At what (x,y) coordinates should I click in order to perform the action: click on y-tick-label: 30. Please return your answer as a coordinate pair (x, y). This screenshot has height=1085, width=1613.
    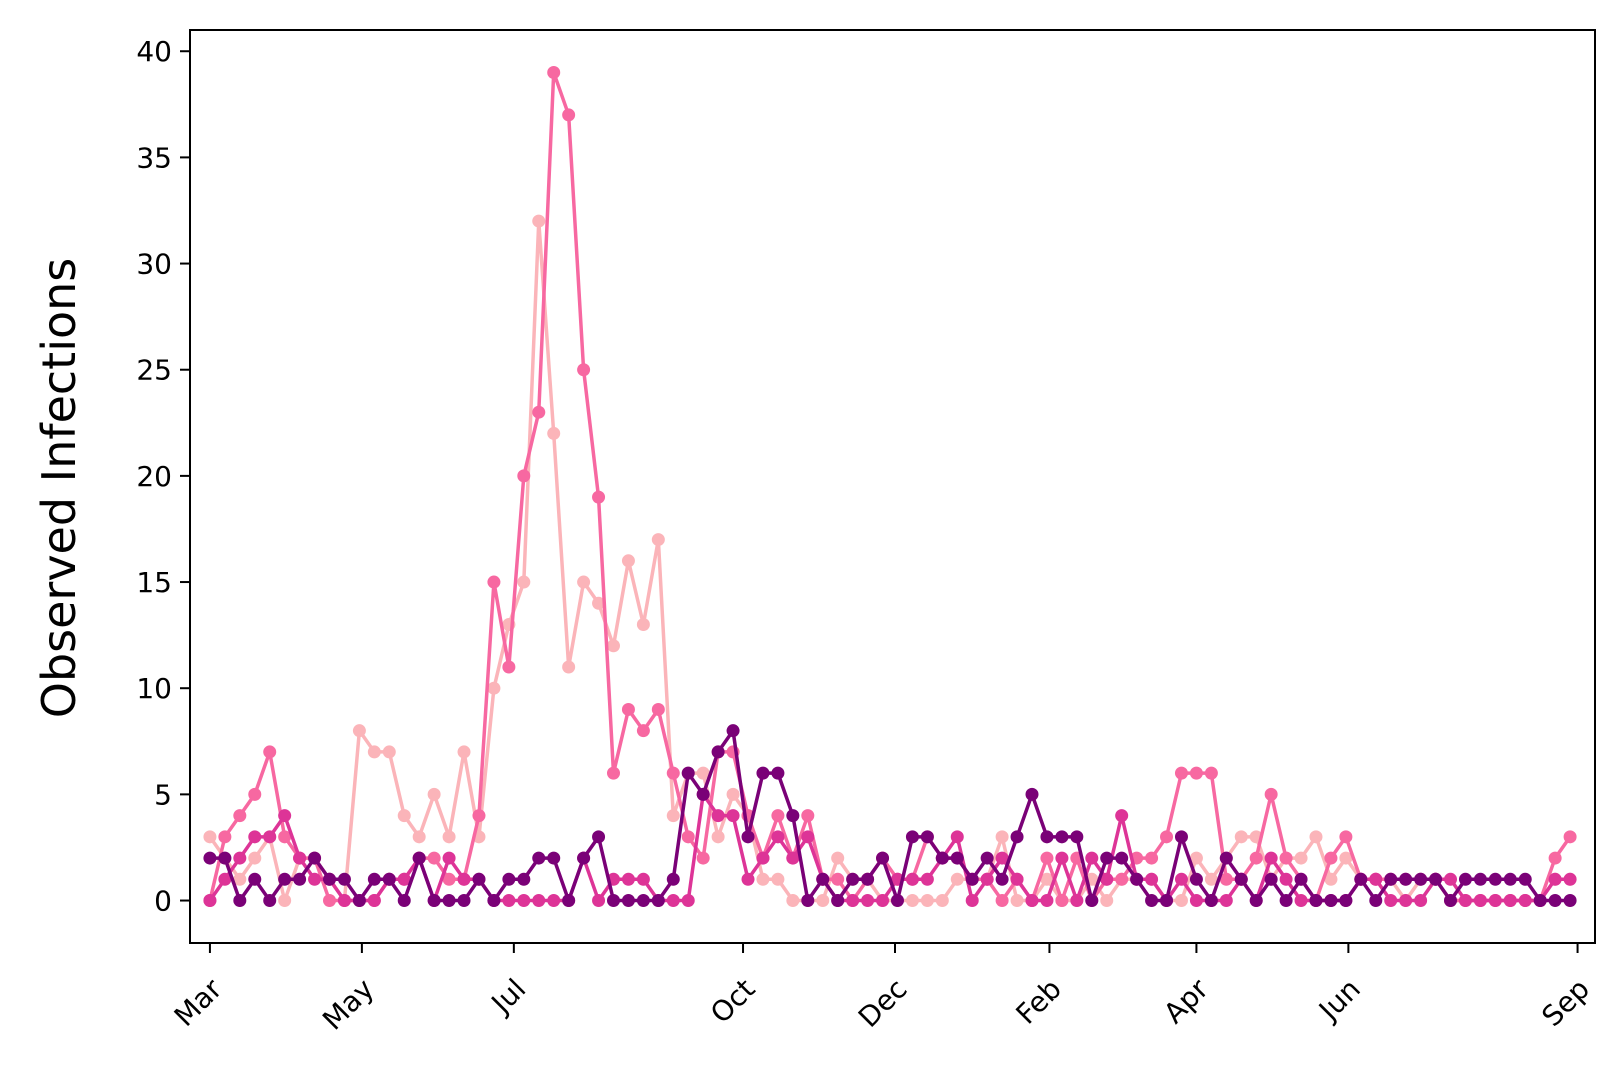
    Looking at the image, I should click on (154, 264).